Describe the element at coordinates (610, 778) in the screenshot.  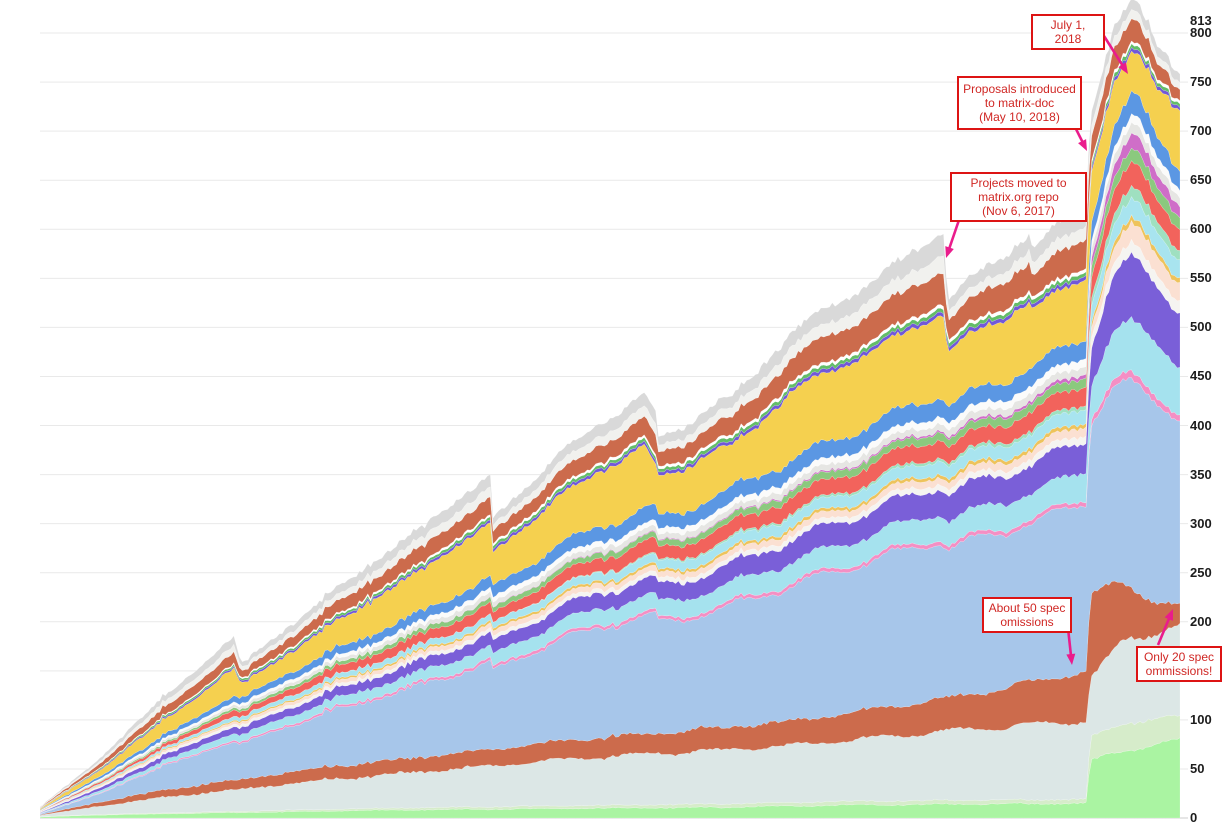
I see `area-band-01-light-green` at that location.